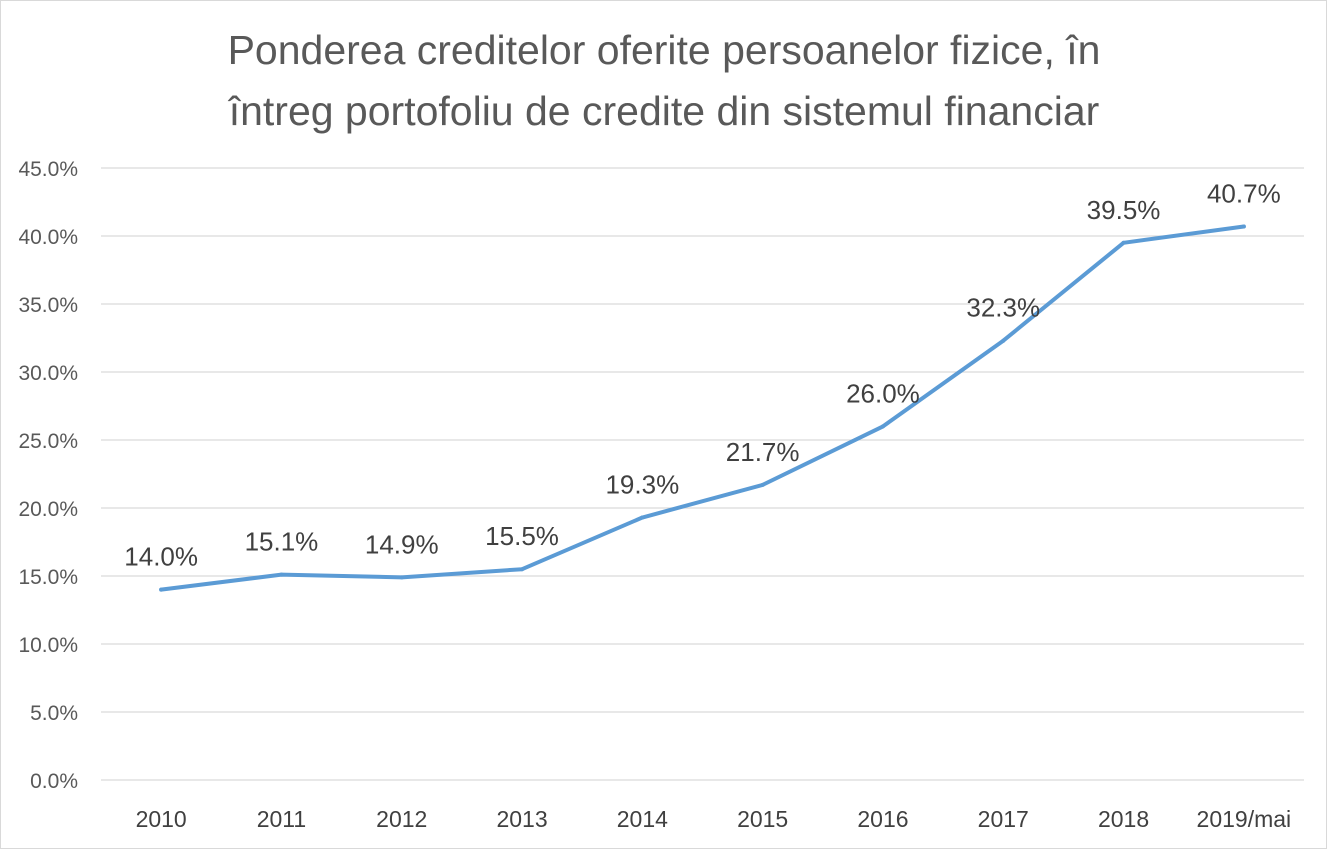  I want to click on x-tick-label: 2014, so click(642, 819).